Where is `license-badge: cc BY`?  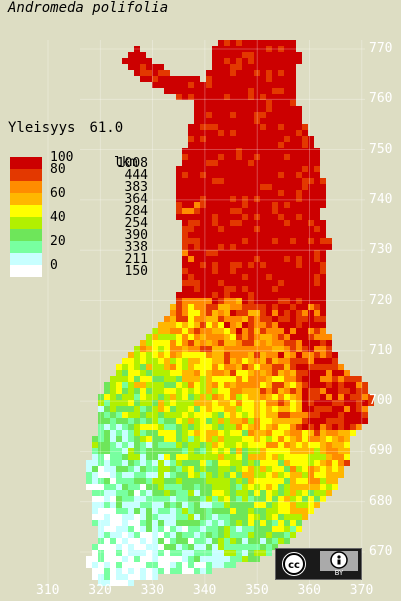 license-badge: cc BY is located at coordinates (318, 564).